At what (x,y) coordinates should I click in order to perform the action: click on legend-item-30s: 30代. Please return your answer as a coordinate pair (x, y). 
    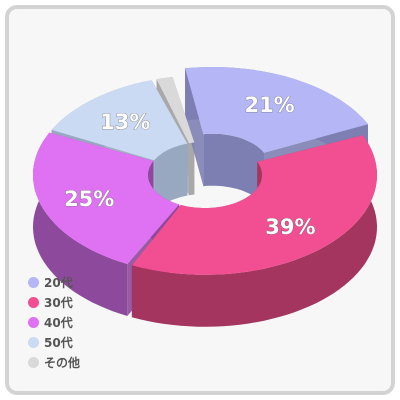
    Looking at the image, I should click on (54, 302).